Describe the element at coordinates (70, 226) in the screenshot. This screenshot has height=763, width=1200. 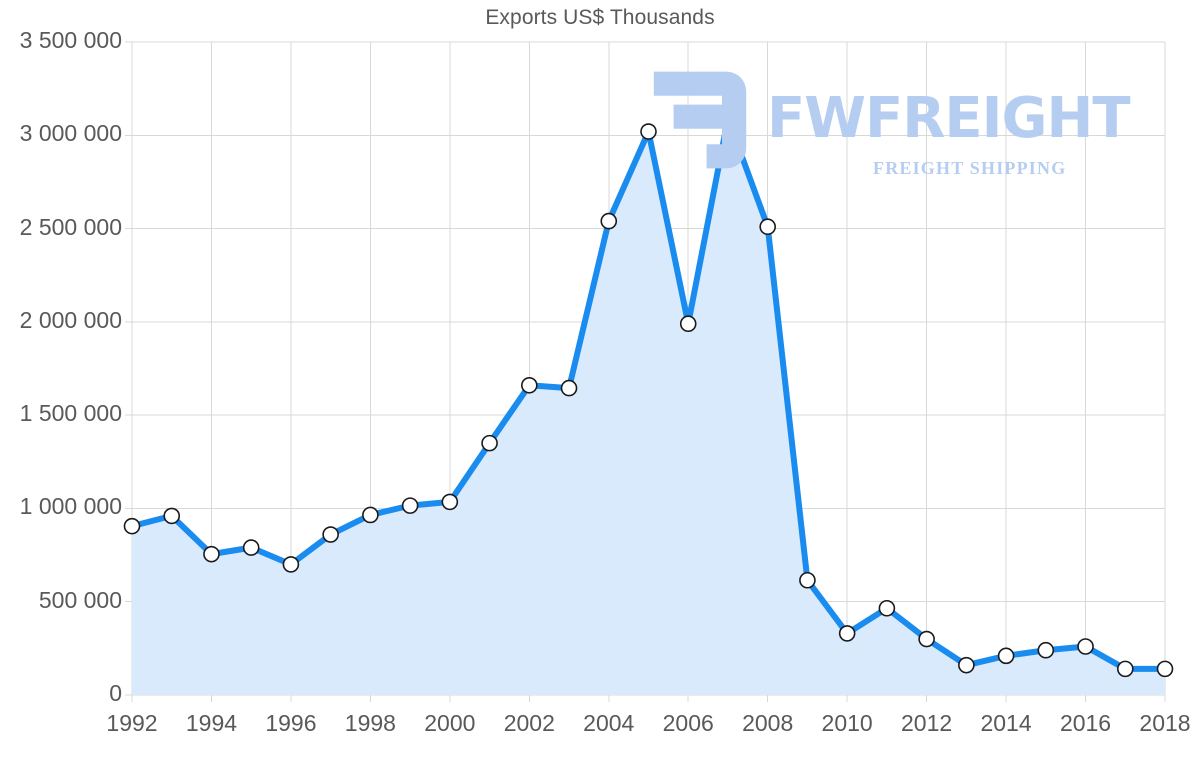
I see `y-axis-tick-label: 2 500 000` at that location.